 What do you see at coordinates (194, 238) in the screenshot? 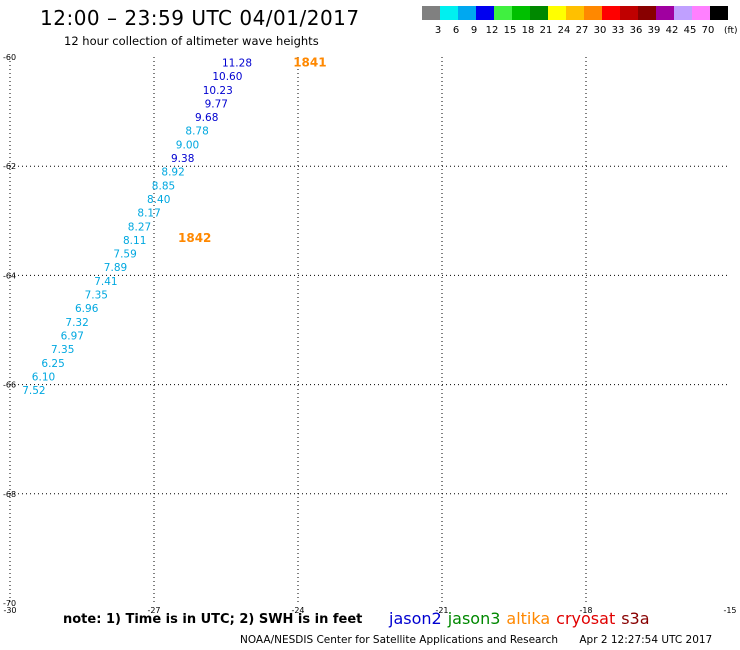
I see `pass-time-label: 1842` at bounding box center [194, 238].